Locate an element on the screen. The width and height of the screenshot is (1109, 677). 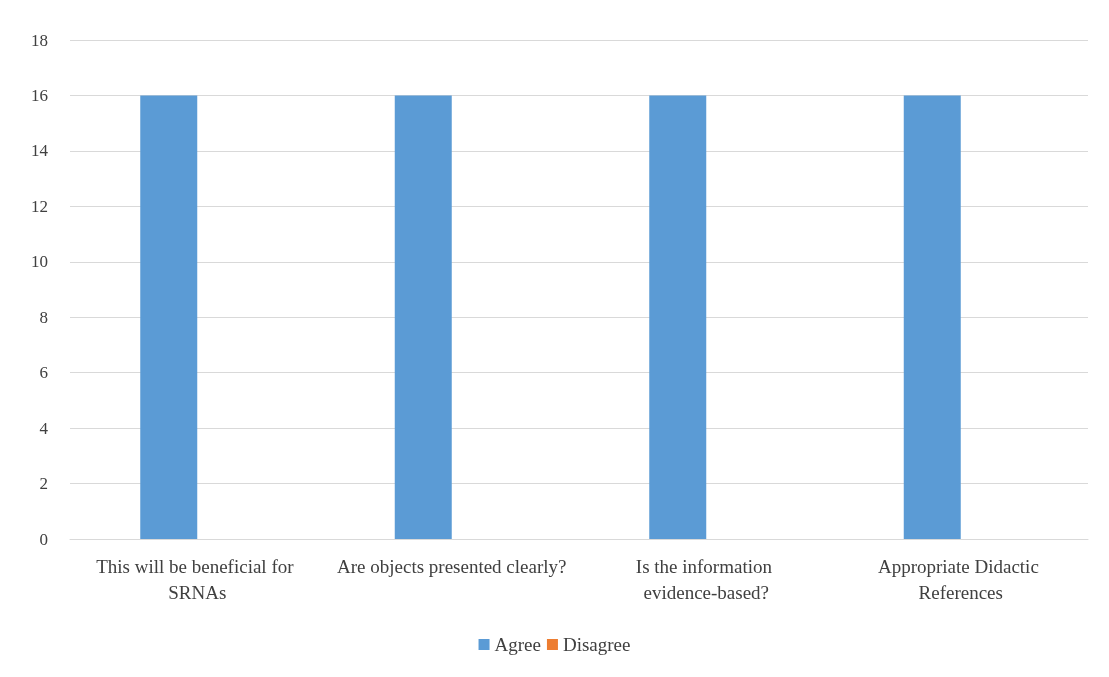
legend-label: Agree is located at coordinates (517, 644).